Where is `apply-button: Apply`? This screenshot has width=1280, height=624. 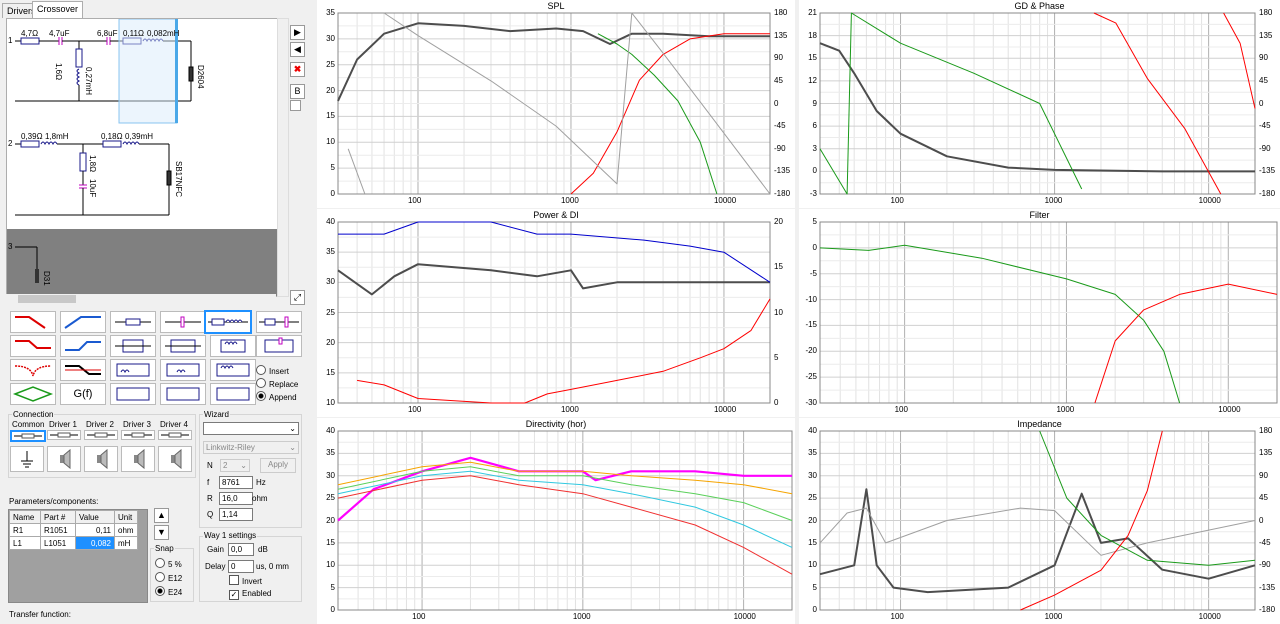 apply-button: Apply is located at coordinates (278, 465).